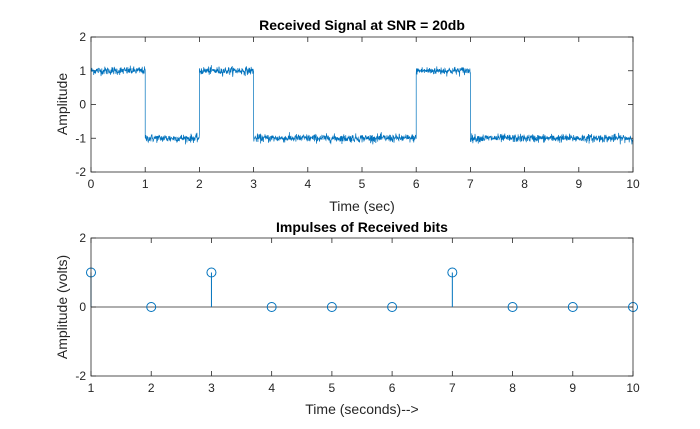 This screenshot has height=429, width=700. Describe the element at coordinates (211, 388) in the screenshot. I see `impulses-xtick-label: 3` at that location.